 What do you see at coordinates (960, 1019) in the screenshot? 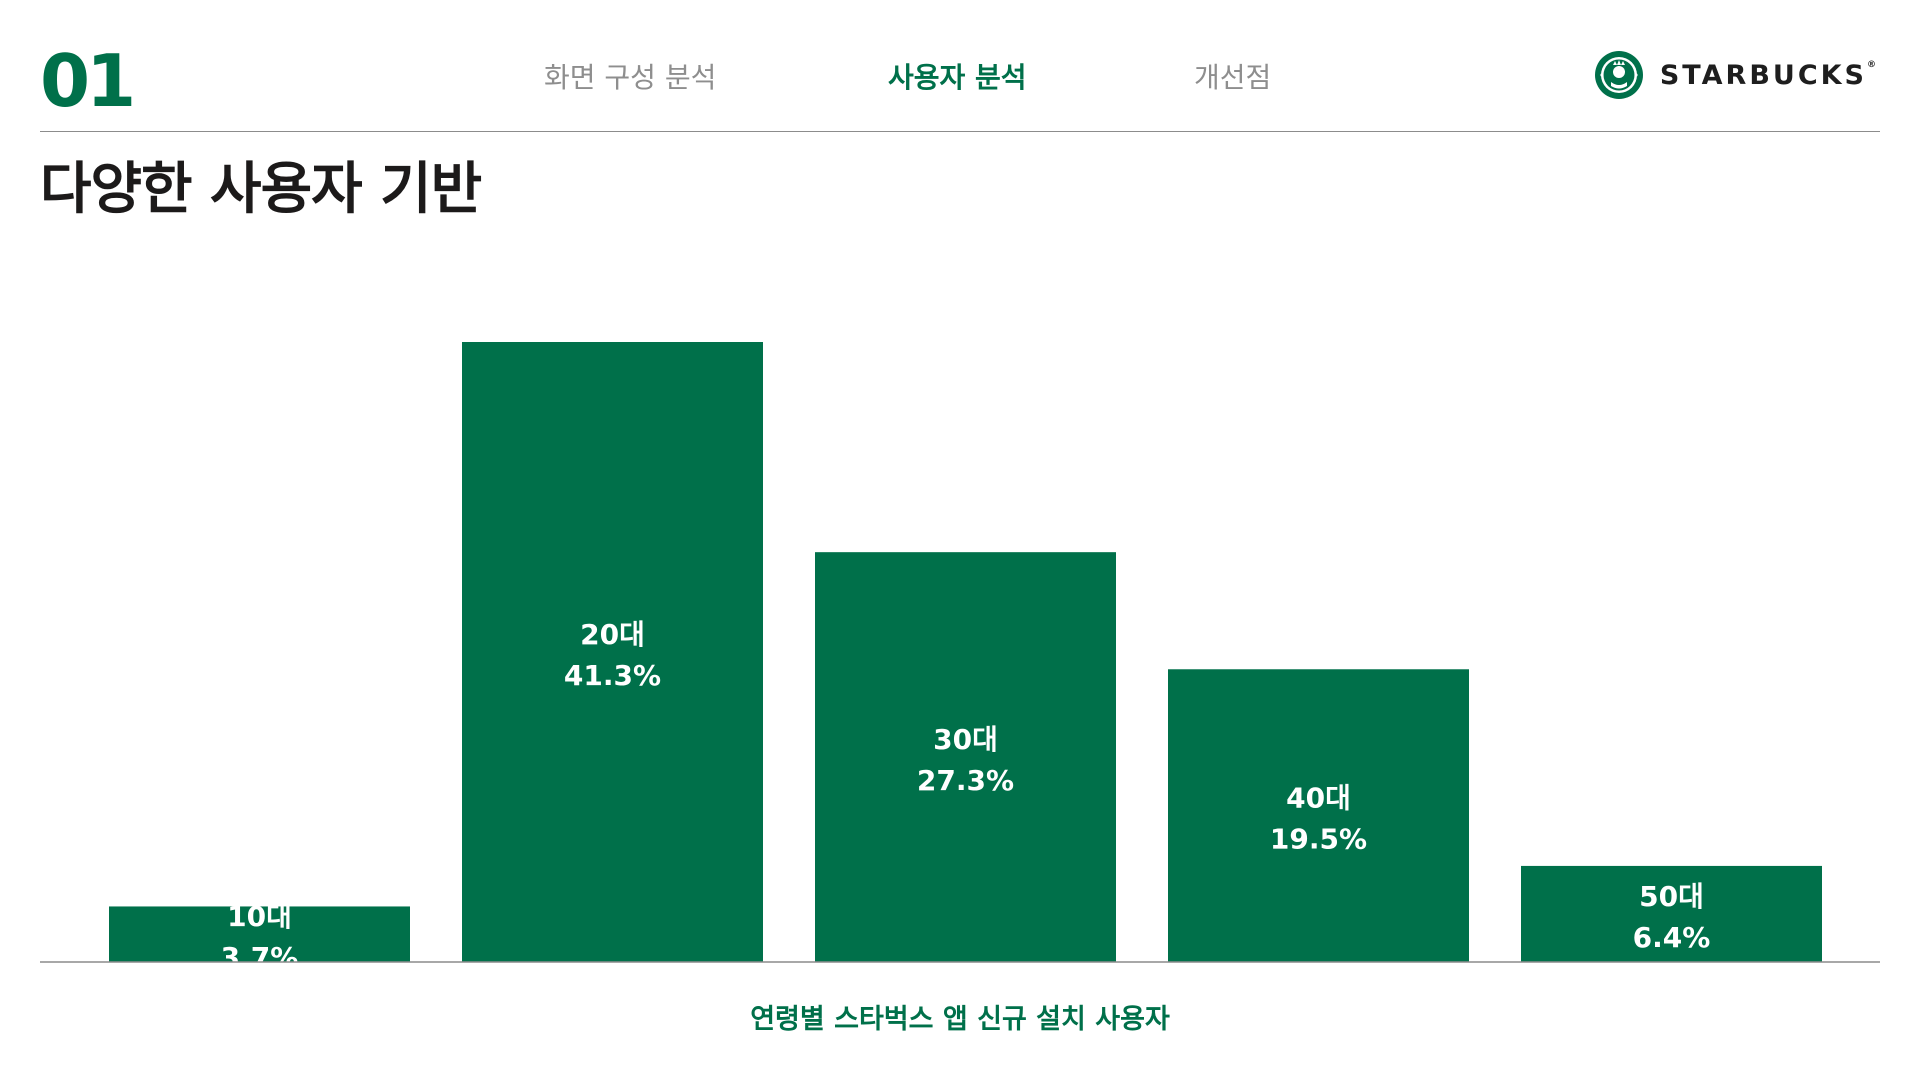
I see `x-axis-label: 연령별 스타벅스 앱 신규 설치 사용자` at bounding box center [960, 1019].